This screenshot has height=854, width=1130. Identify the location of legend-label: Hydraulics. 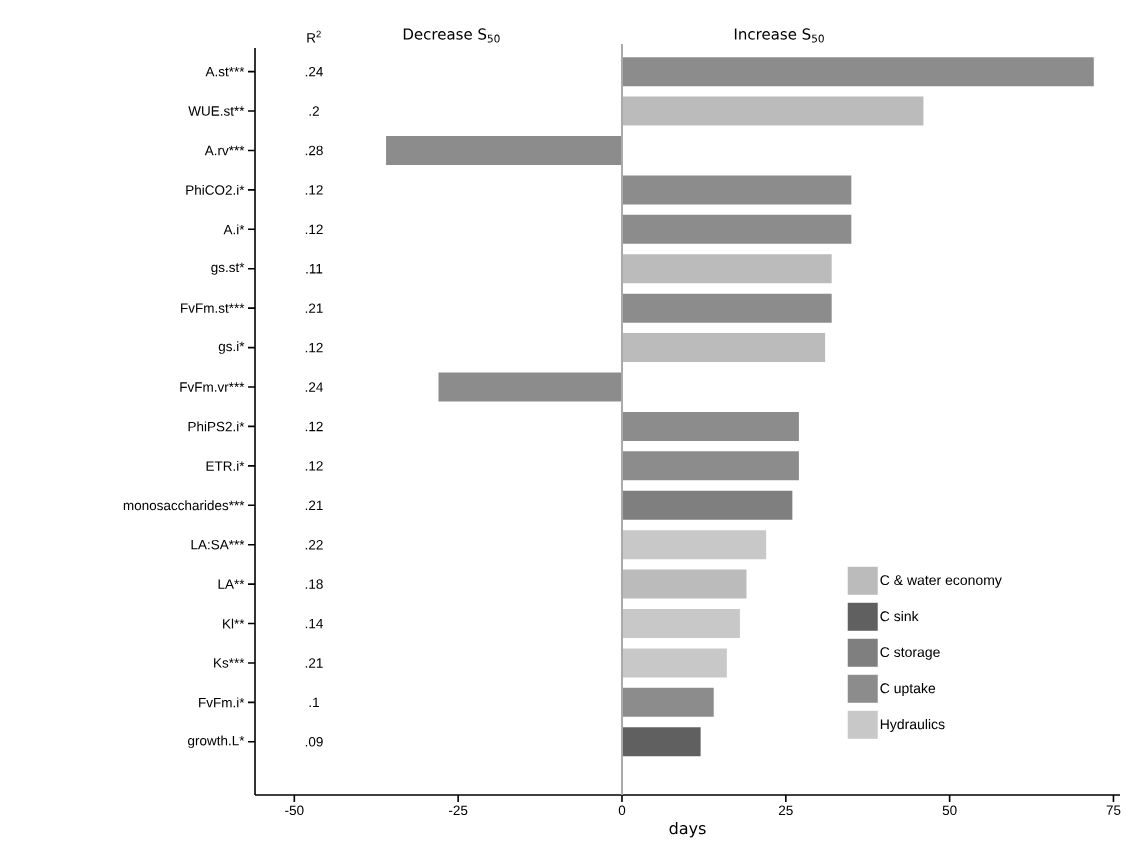
(912, 725).